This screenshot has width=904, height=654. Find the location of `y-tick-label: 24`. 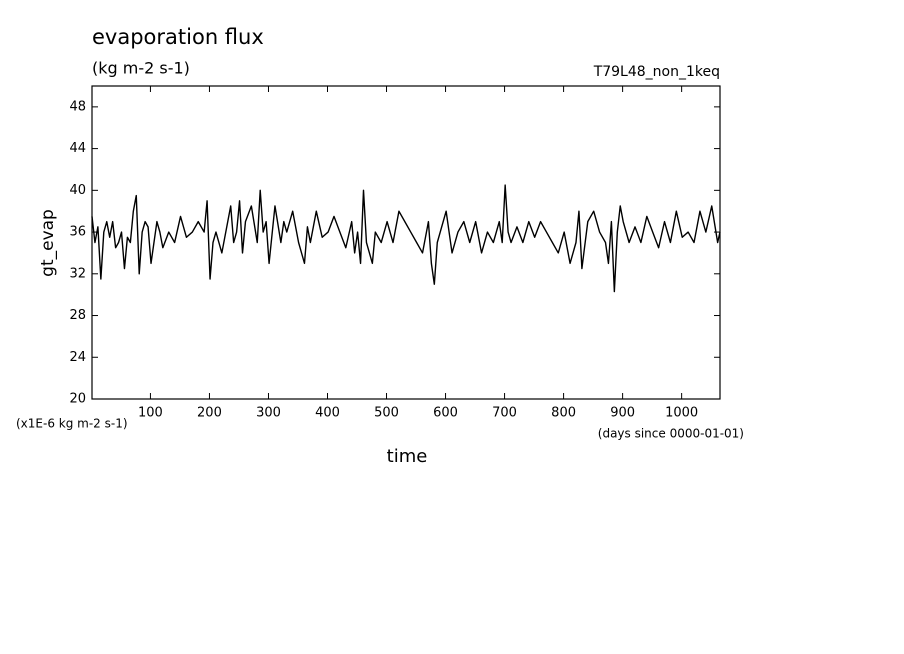

y-tick-label: 24 is located at coordinates (77, 357).